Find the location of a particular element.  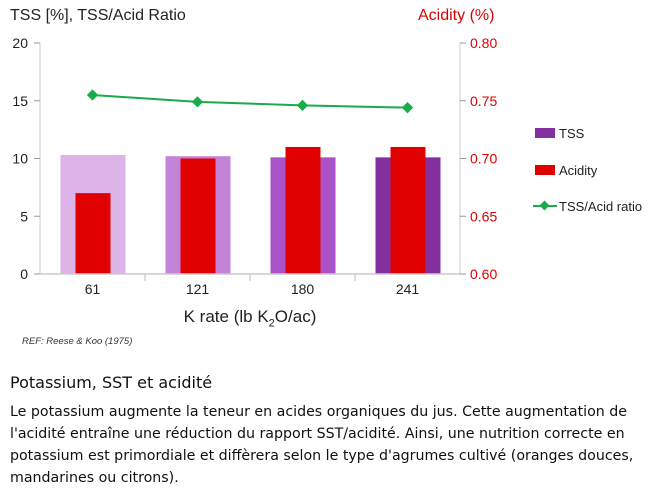

x-tick-label: 61 is located at coordinates (93, 289).